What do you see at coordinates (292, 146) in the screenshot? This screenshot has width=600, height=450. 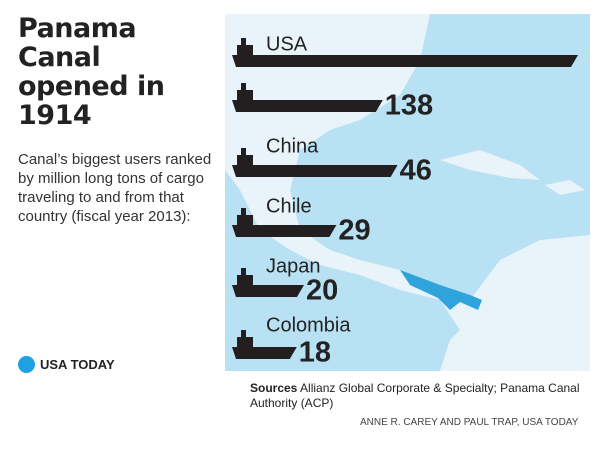 I see `category-label: China` at bounding box center [292, 146].